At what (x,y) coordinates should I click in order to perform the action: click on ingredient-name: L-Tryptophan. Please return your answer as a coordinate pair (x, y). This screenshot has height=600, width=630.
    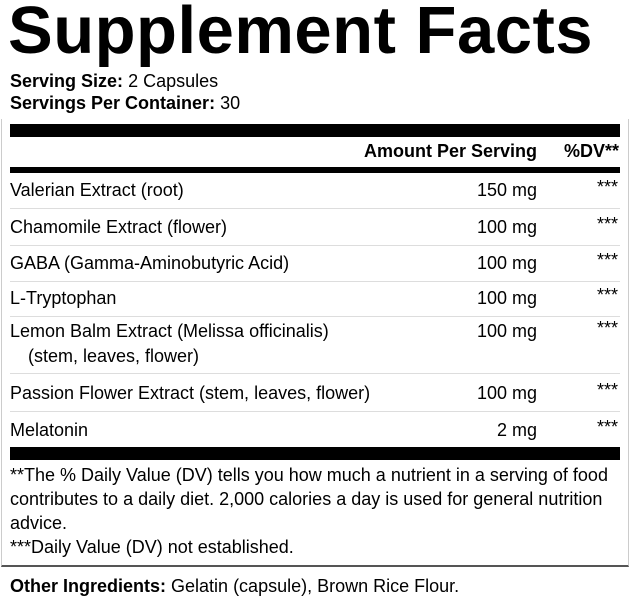
    Looking at the image, I should click on (63, 298).